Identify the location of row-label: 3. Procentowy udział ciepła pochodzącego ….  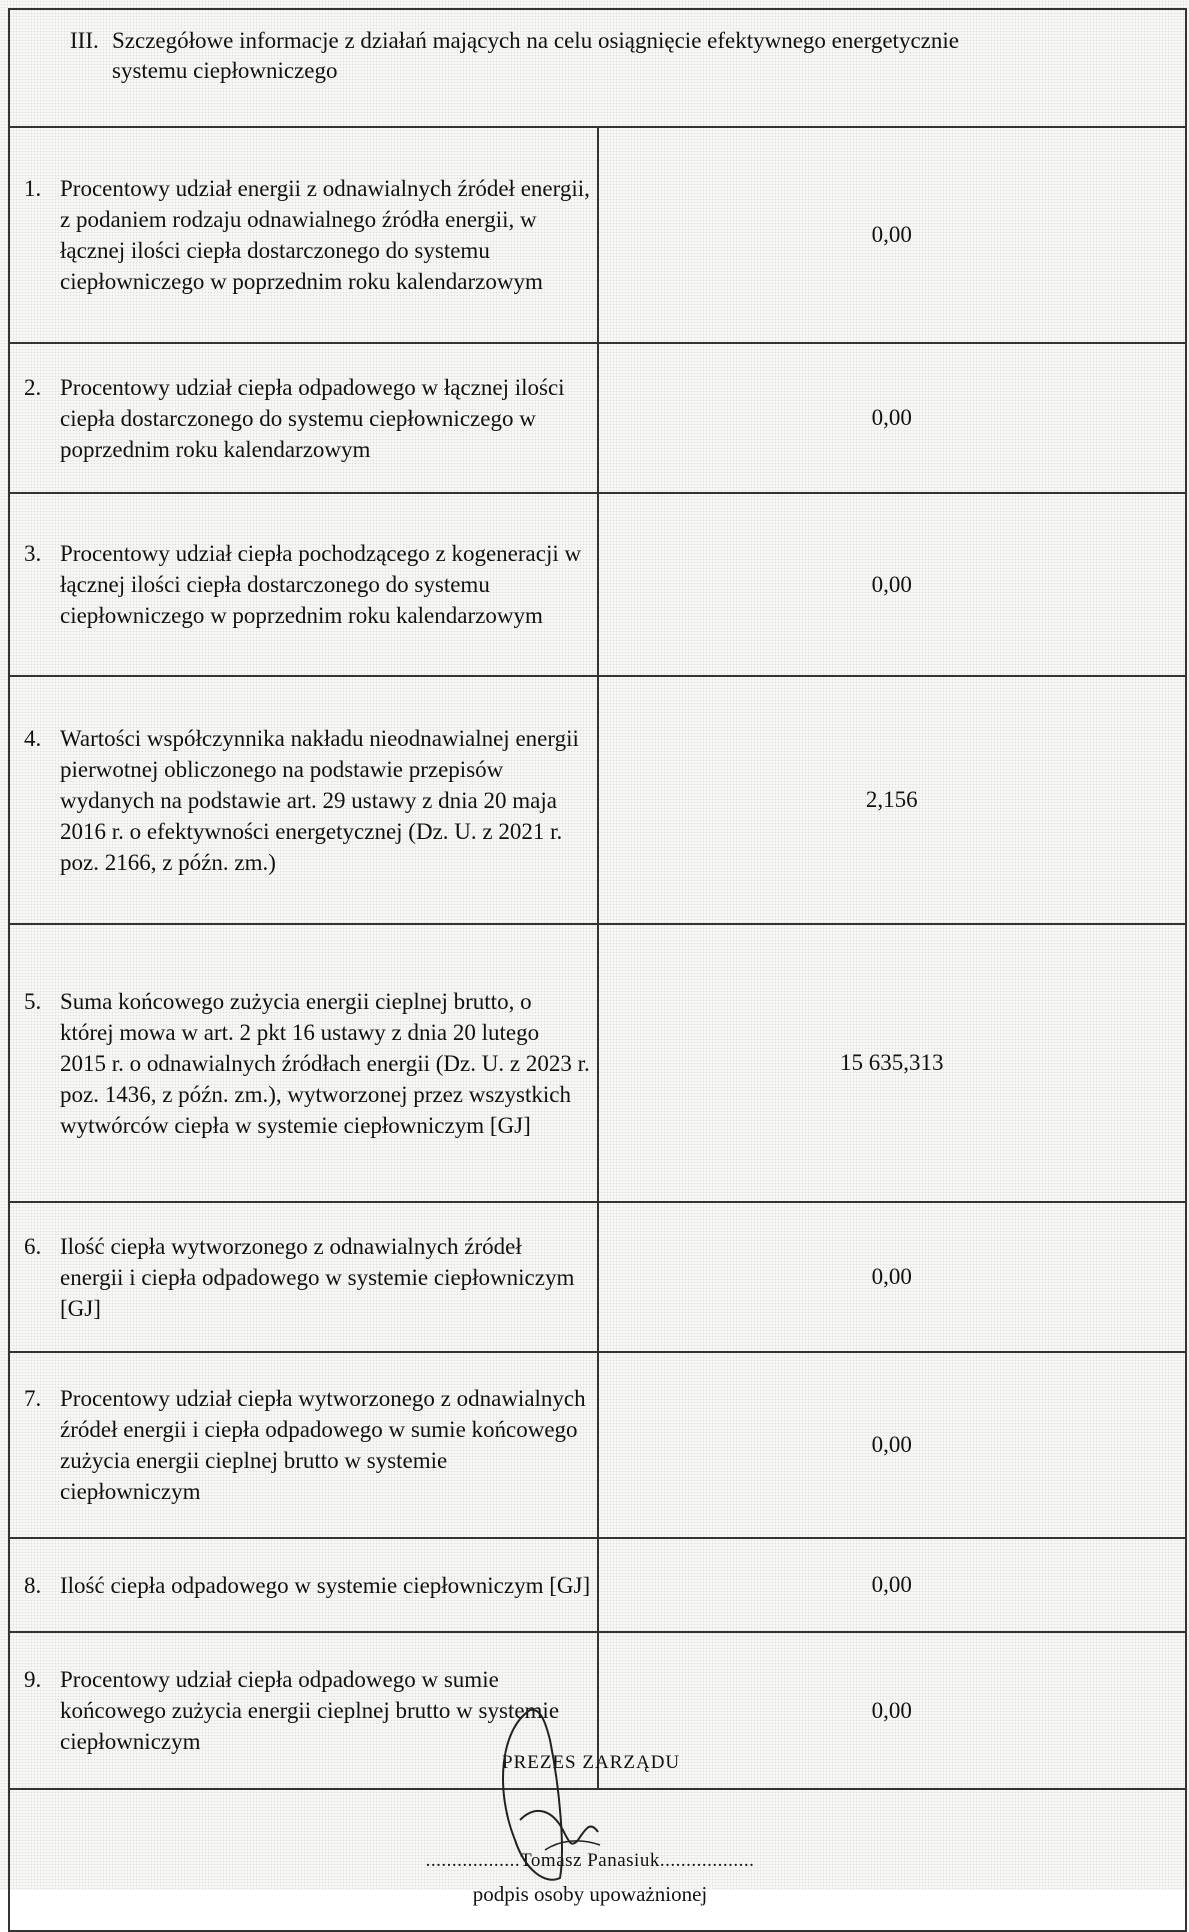
(303, 584).